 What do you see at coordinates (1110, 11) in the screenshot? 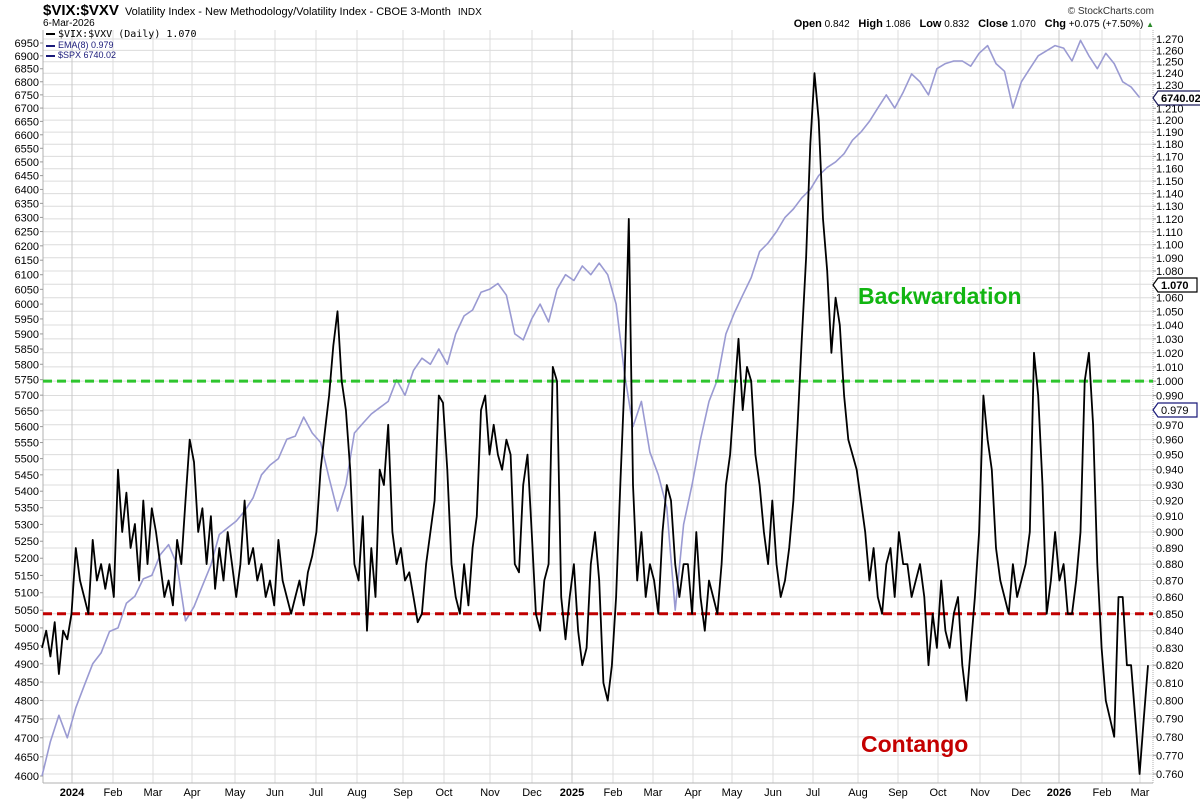
I see `brand-watermark: © StockCharts.com` at bounding box center [1110, 11].